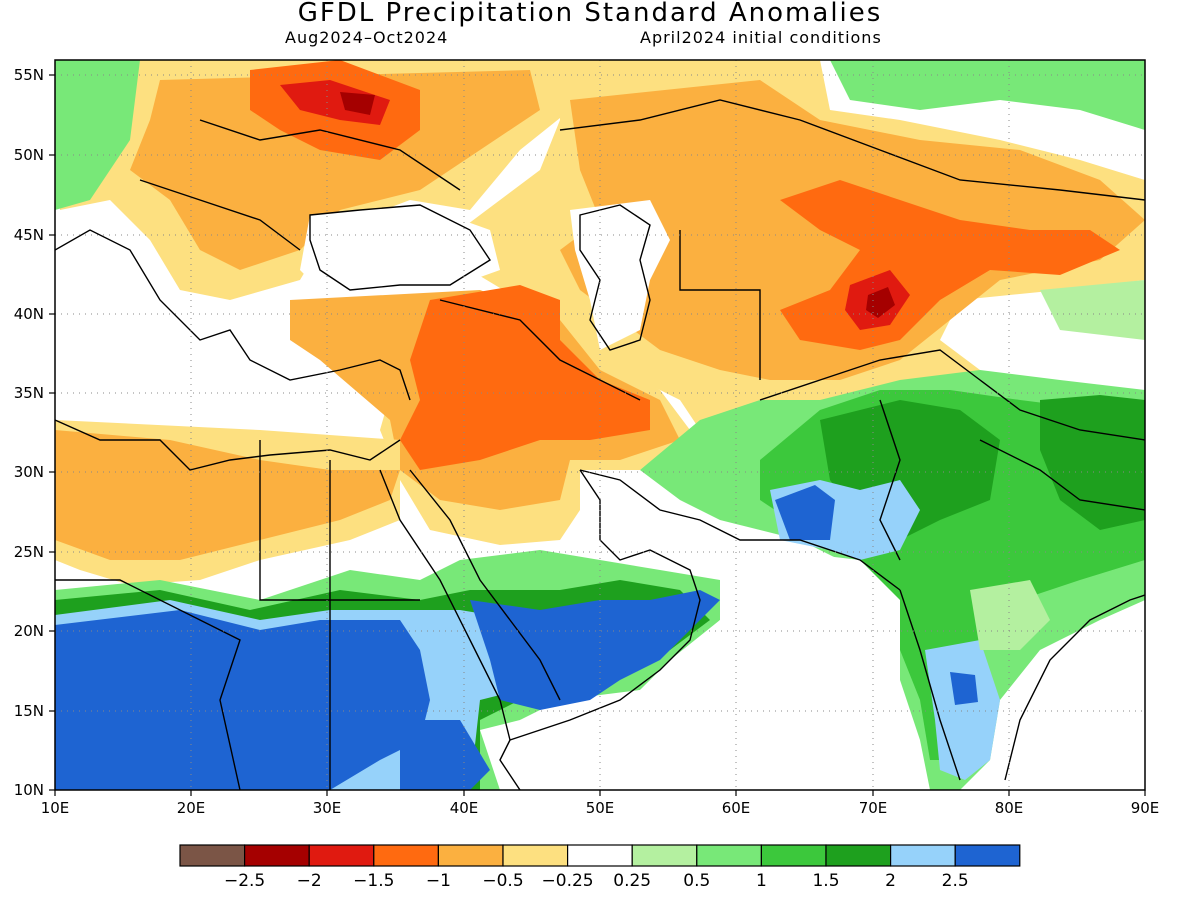 The width and height of the screenshot is (1200, 900). What do you see at coordinates (373, 881) in the screenshot?
I see `colorbar-label: −1.5` at bounding box center [373, 881].